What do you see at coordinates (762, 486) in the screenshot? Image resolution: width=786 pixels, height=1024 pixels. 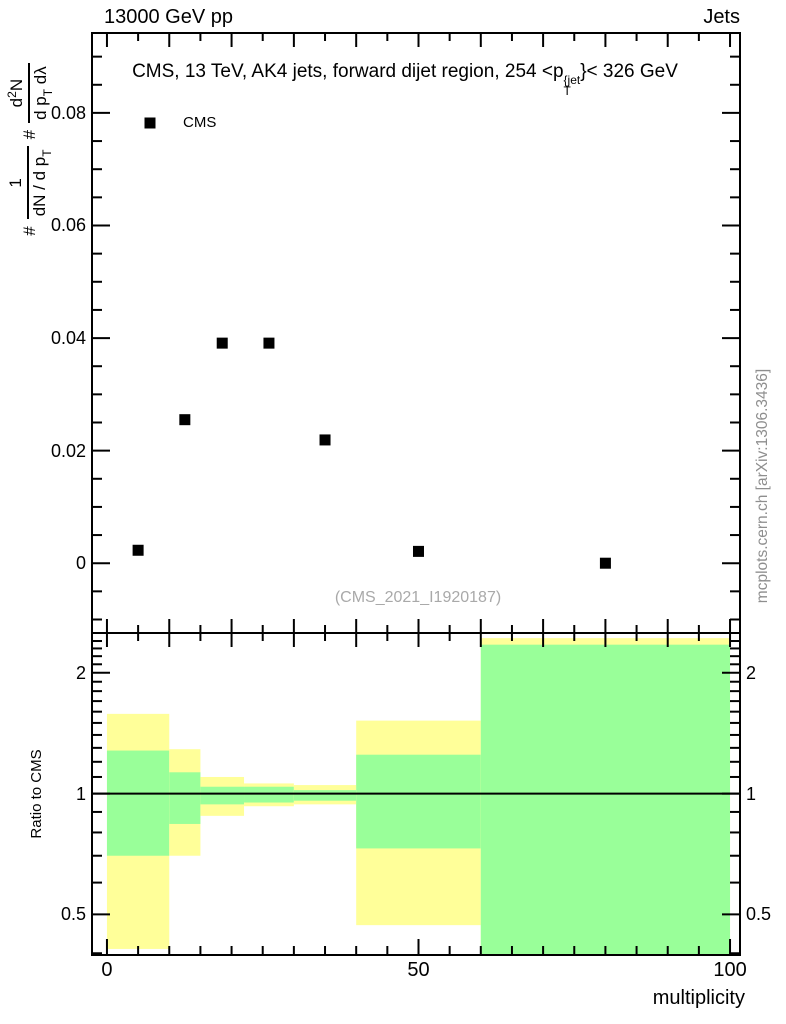 I see `credit-vertical-text: mcplots.cern.ch [arXiv:1306.3436]` at bounding box center [762, 486].